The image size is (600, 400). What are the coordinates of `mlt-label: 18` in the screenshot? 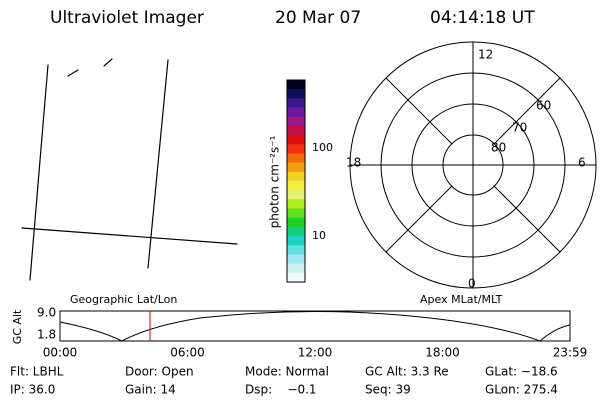 It's located at (353, 163).